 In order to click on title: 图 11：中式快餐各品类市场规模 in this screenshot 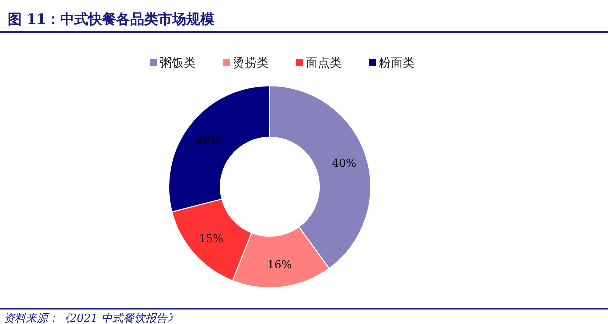, I will do `click(111, 20)`.